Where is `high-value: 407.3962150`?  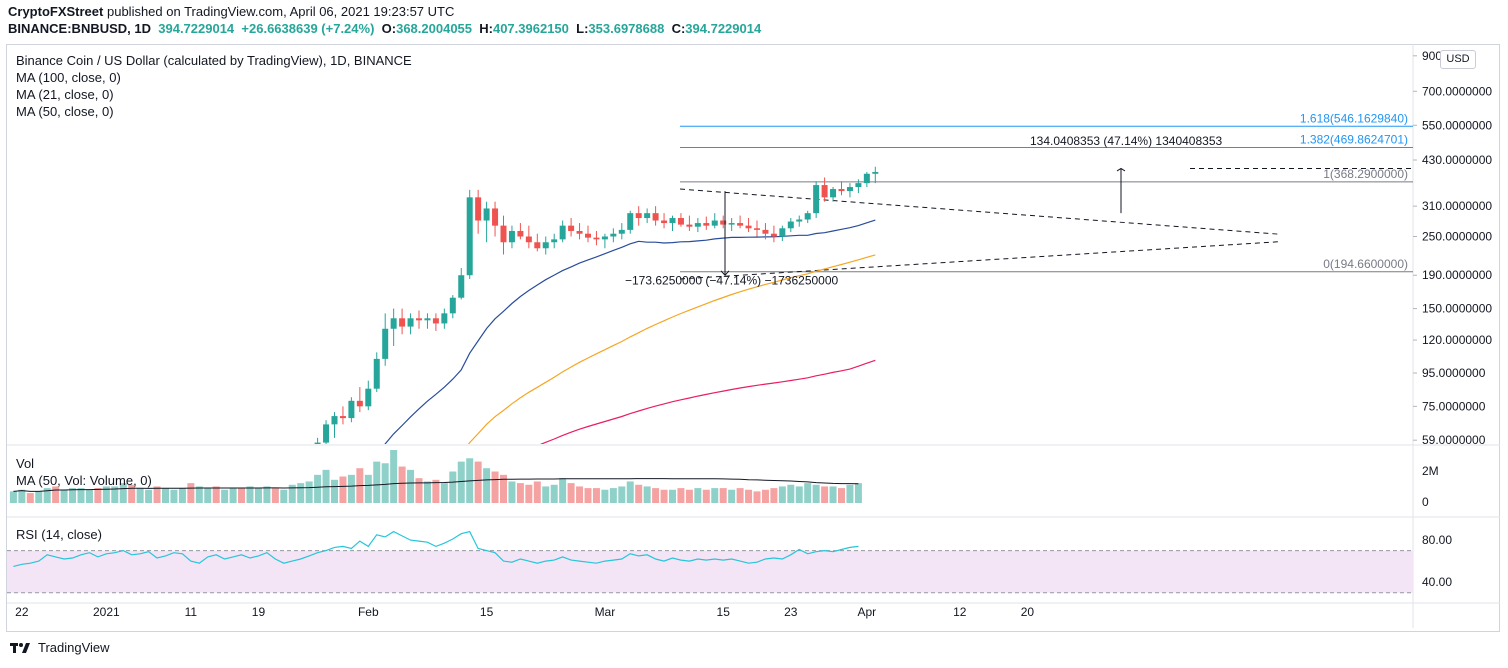 high-value: 407.3962150 is located at coordinates (530, 28).